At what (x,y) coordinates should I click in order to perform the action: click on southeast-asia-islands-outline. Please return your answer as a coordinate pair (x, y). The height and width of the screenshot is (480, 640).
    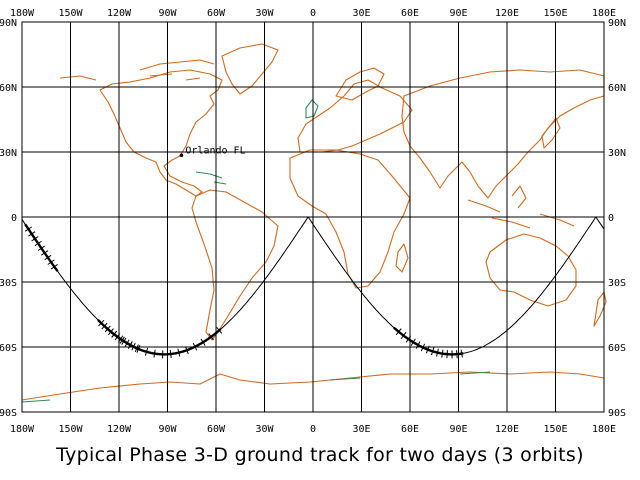
    Looking at the image, I should click on (521, 207).